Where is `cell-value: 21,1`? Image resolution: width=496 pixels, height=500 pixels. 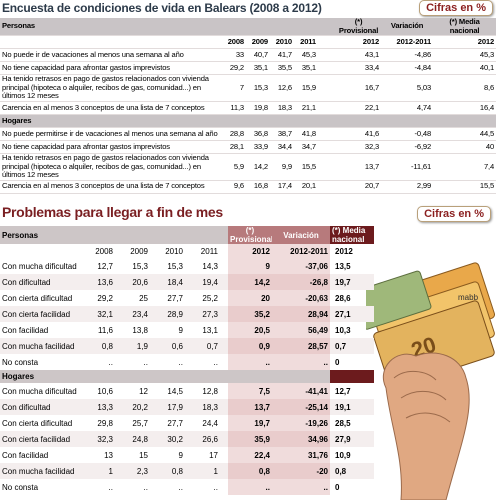
cell-value: 21,1 is located at coordinates (306, 108).